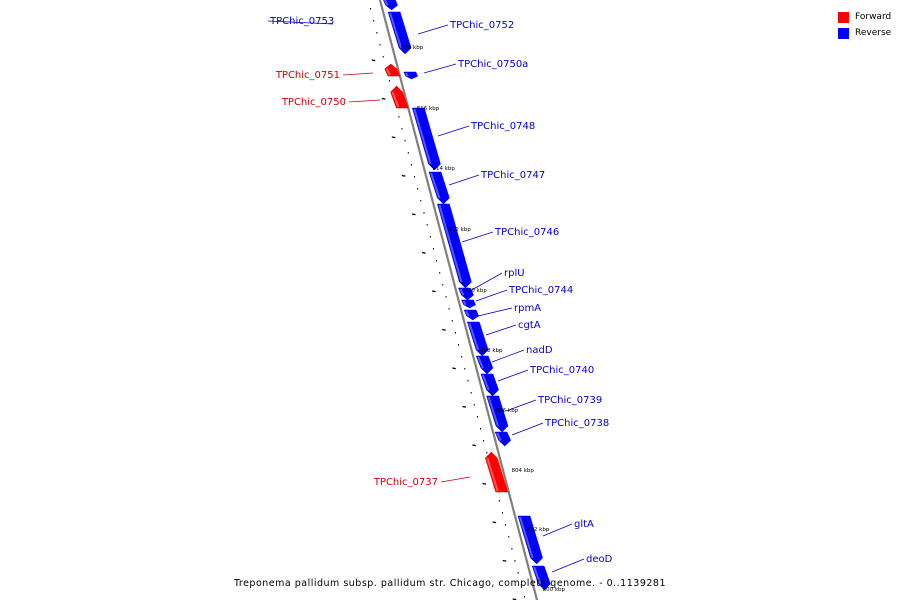  Describe the element at coordinates (540, 290) in the screenshot. I see `gene-label: TPChic_0744` at that location.